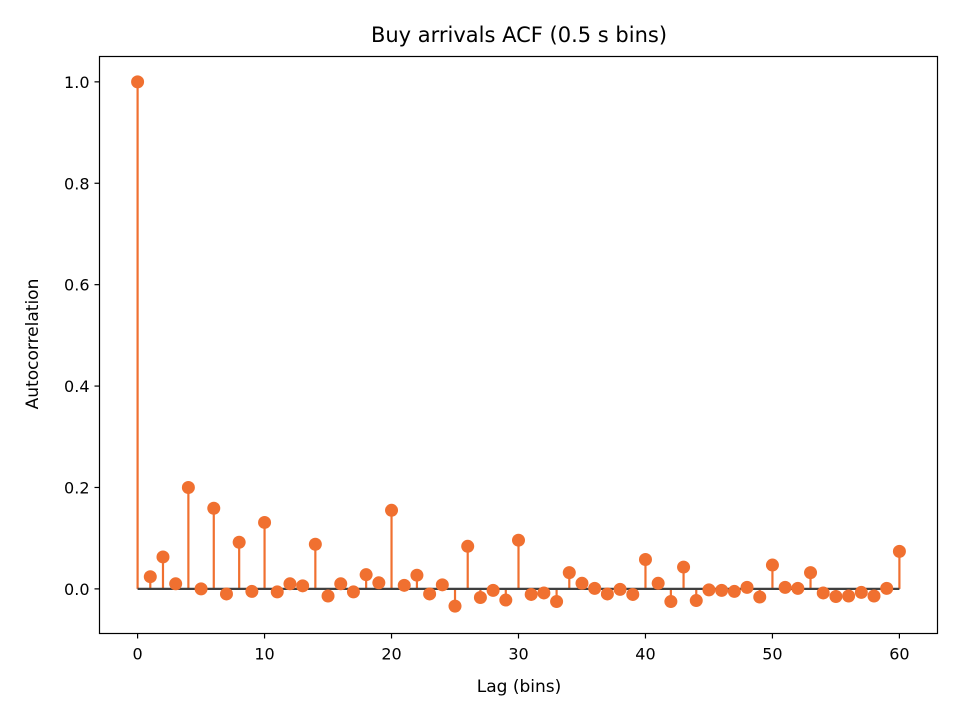  I want to click on y-axis-label: Autocorrelation, so click(33, 344).